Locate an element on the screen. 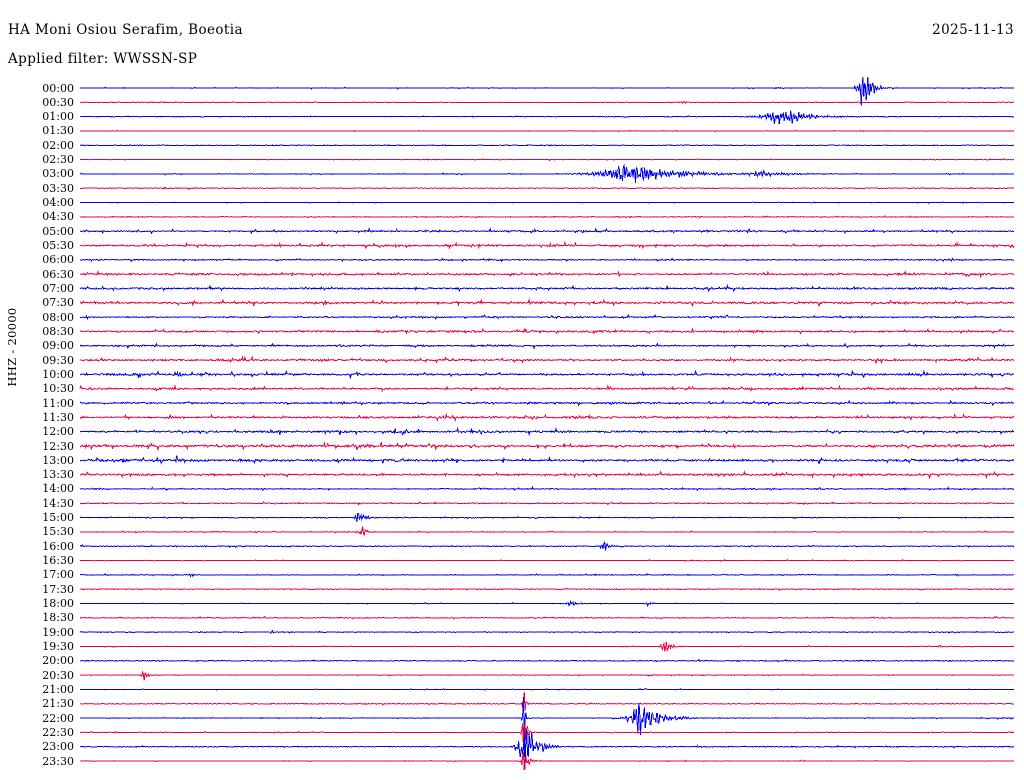 This screenshot has width=1024, height=780. page-title: HA Moni Osiou Serafim, Boeotia is located at coordinates (125, 30).